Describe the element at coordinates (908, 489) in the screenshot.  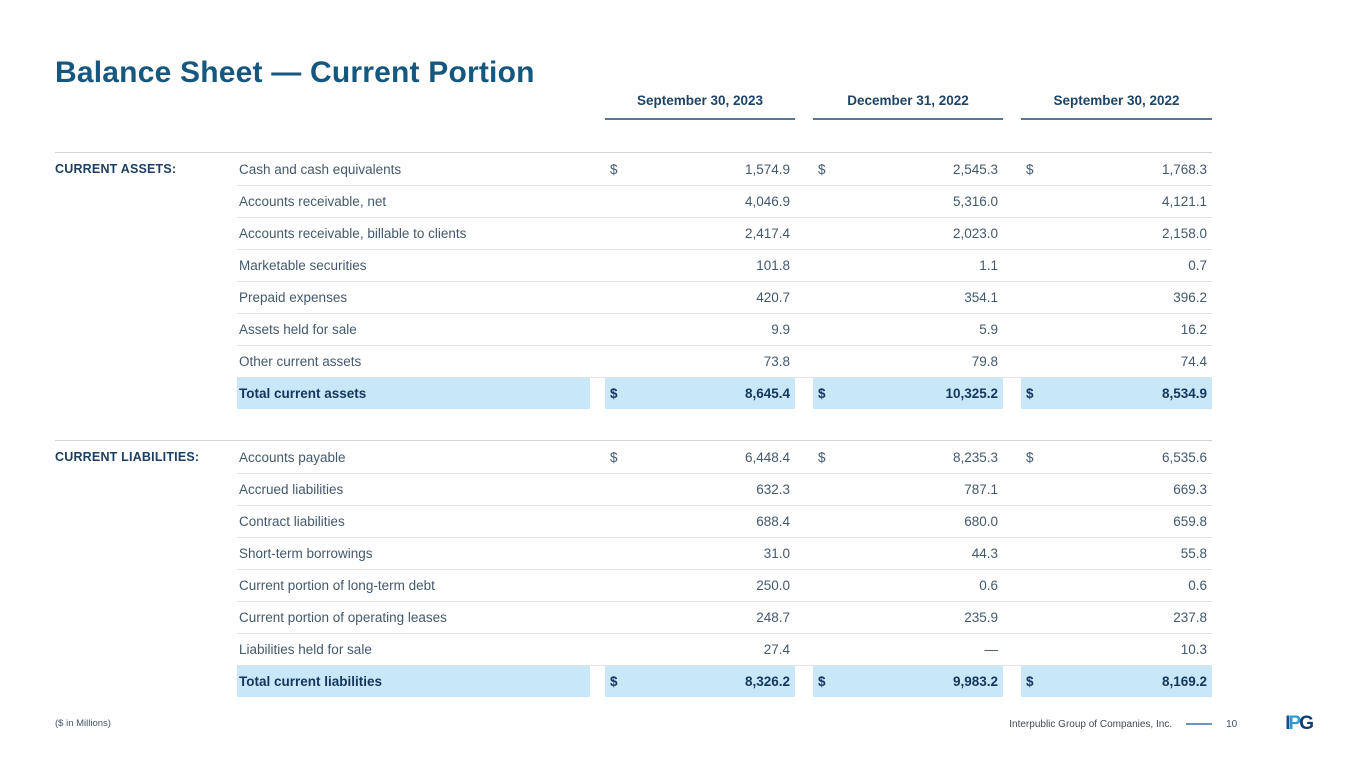
I see `value-cell: 787.1` at that location.